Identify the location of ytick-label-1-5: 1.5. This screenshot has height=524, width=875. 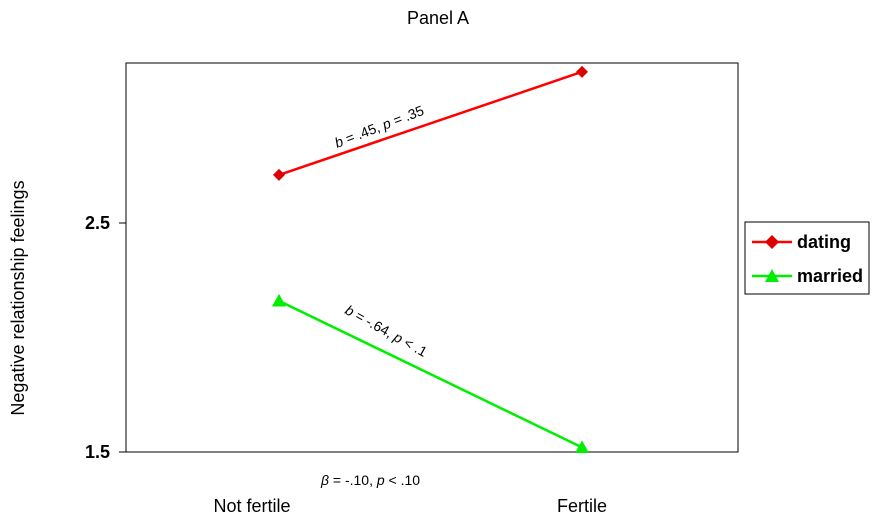
(97, 452).